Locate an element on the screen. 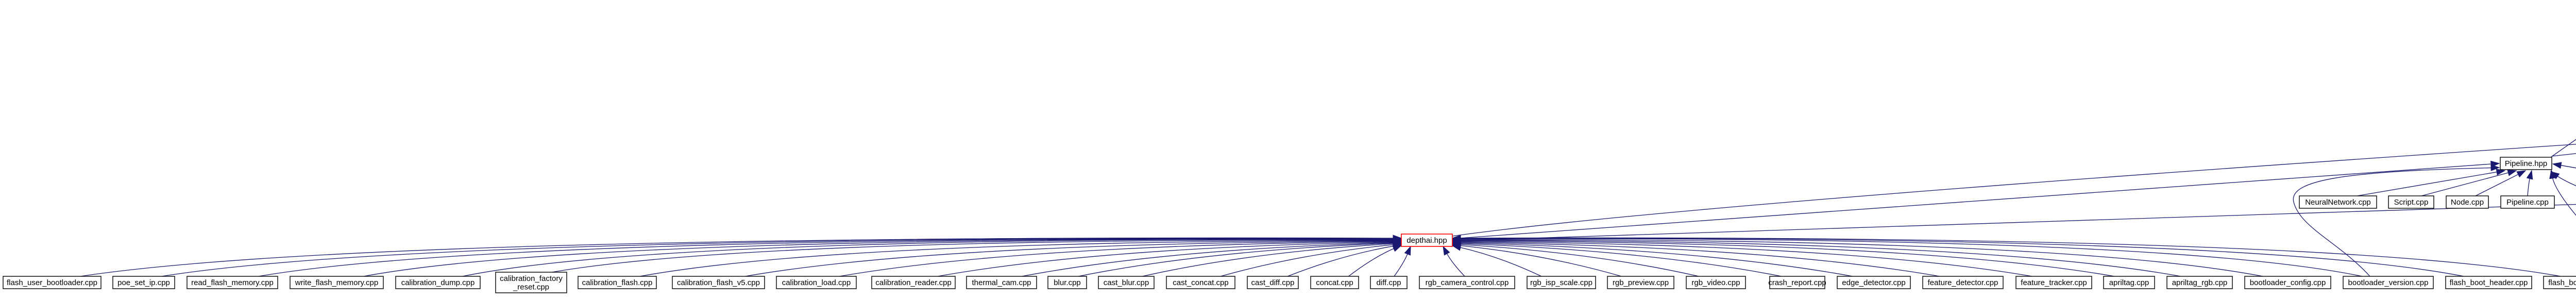 The image size is (2576, 299). svg-text: rgb_video.cpp is located at coordinates (1716, 282).